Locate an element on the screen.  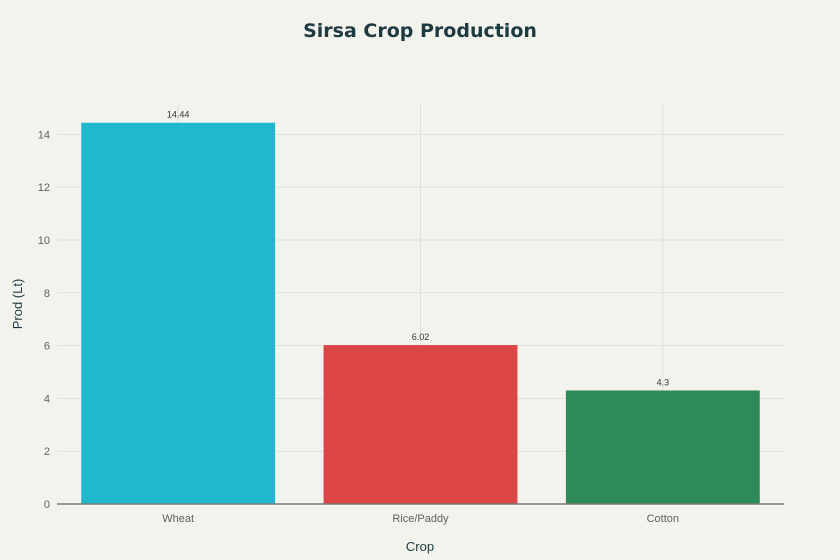
x-tick-label: Wheat is located at coordinates (178, 519).